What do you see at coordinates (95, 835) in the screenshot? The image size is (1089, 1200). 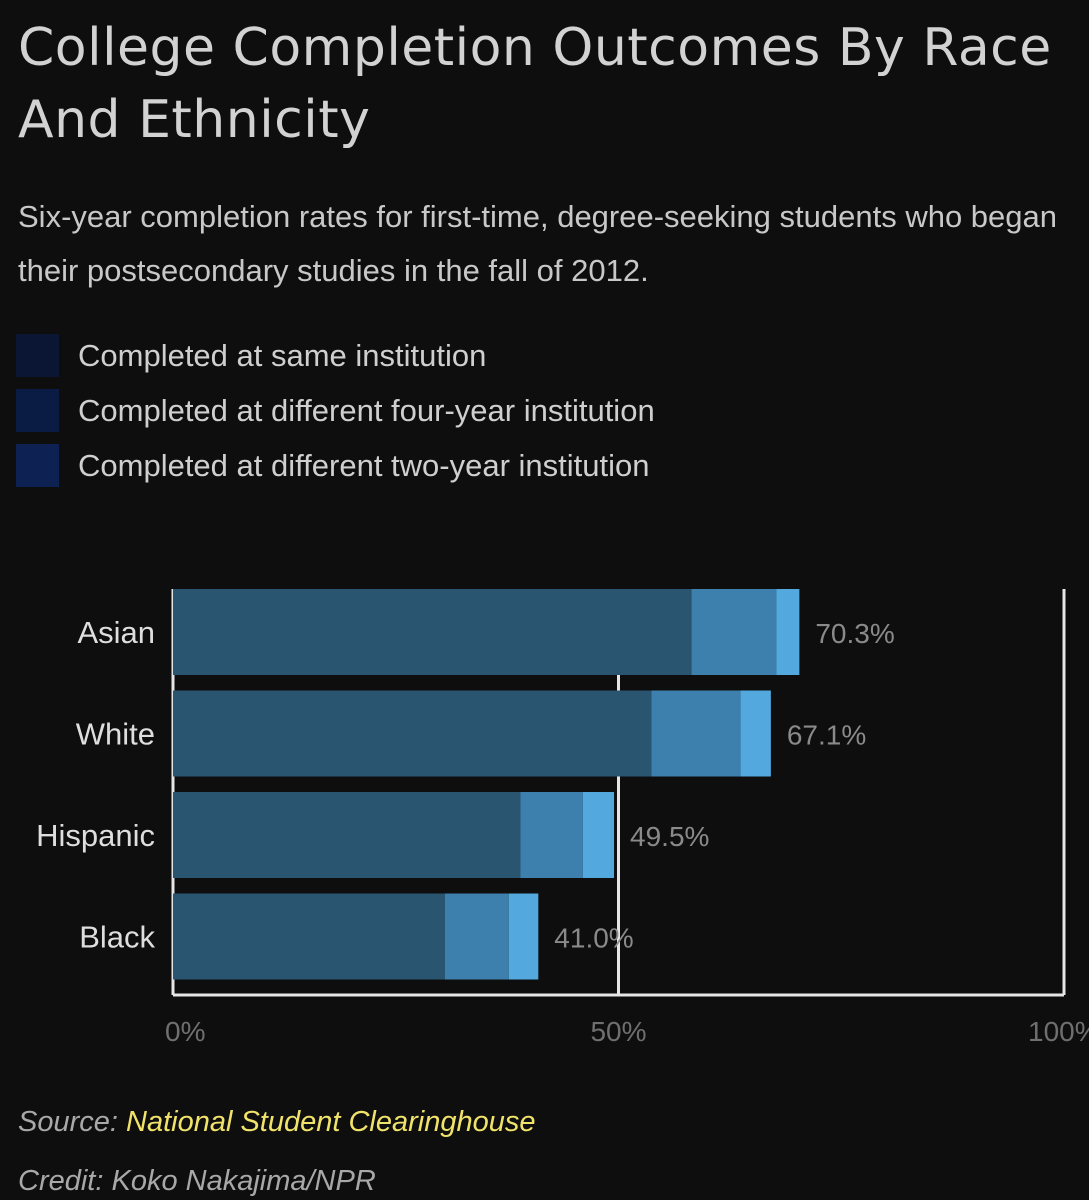 I see `category-label: Hispanic` at bounding box center [95, 835].